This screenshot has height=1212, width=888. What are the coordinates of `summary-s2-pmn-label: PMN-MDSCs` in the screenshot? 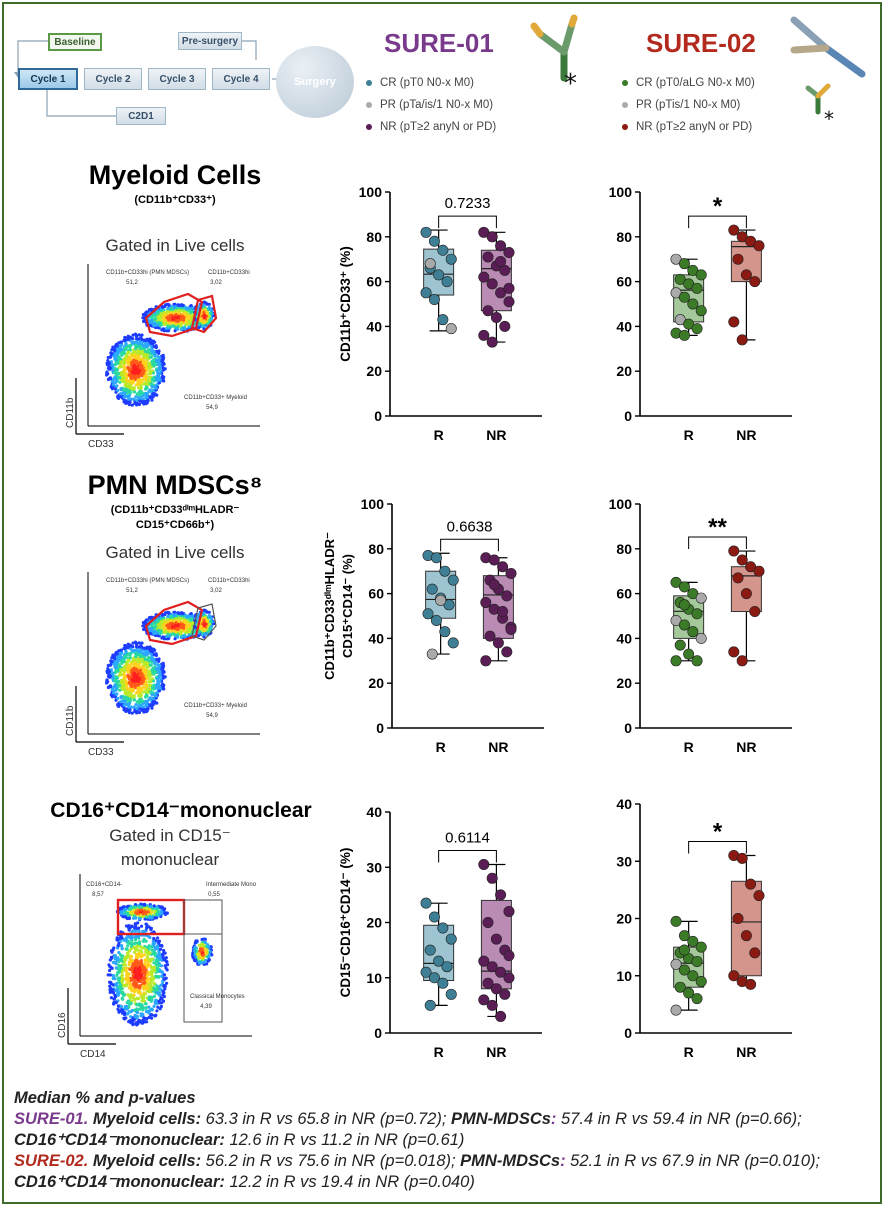 It's located at (510, 1161).